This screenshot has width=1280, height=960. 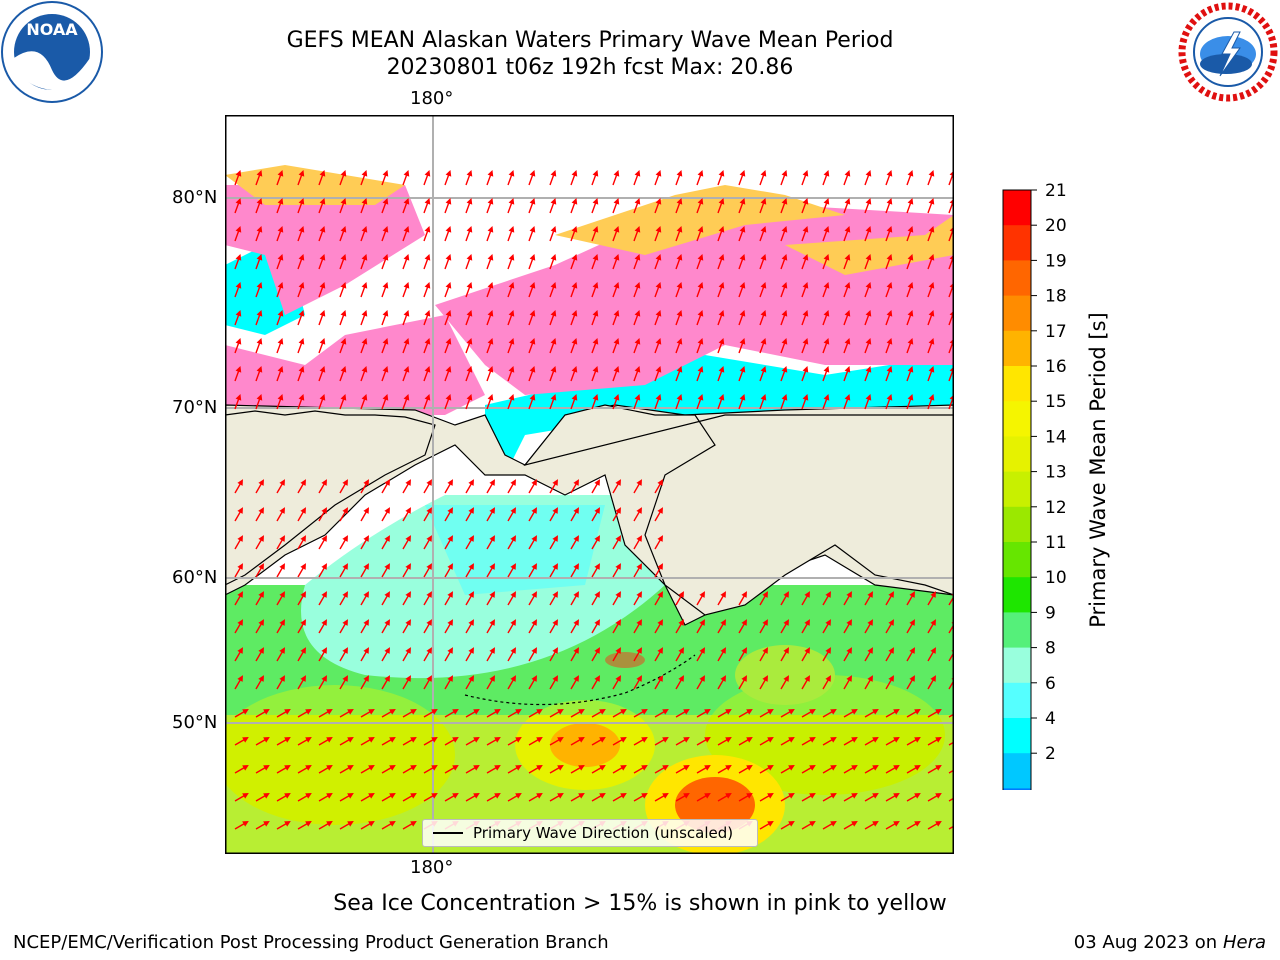 What do you see at coordinates (951, 628) in the screenshot?
I see `wave-arrow` at bounding box center [951, 628].